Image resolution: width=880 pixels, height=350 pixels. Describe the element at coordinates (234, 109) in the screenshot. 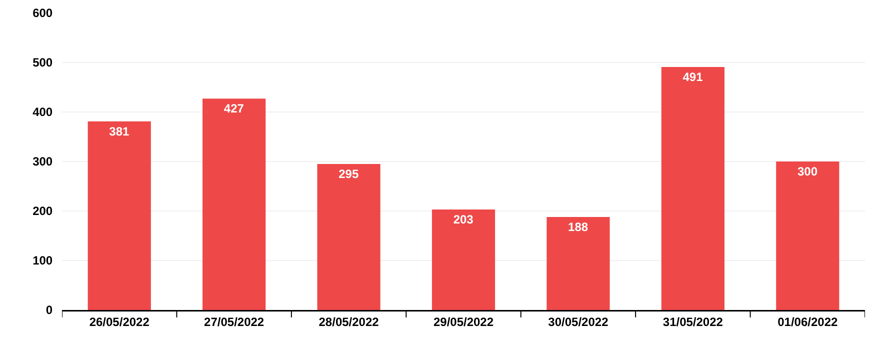

I see `data-label: 427` at that location.